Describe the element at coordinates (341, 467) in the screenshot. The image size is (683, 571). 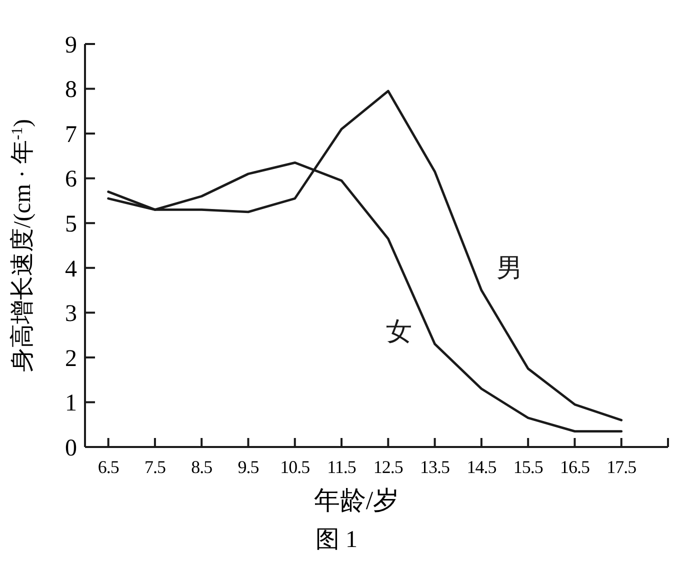
I see `x-tick-label: 11.5` at that location.